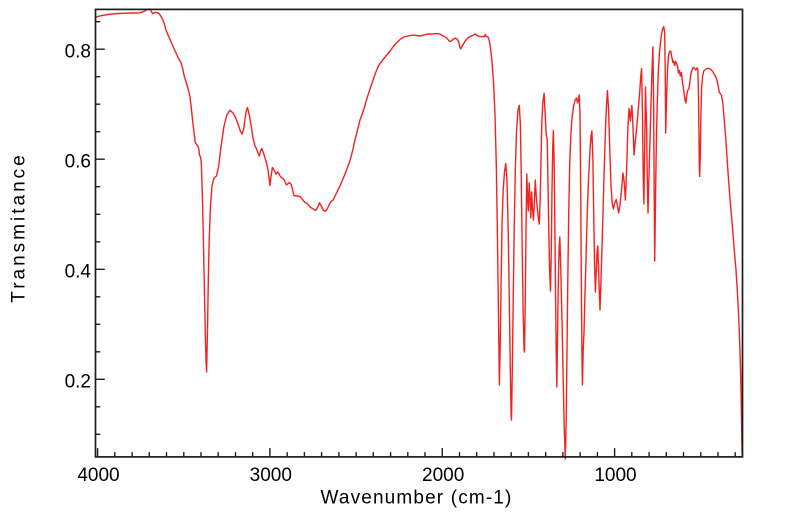  I want to click on svg-text: 3000, so click(271, 475).